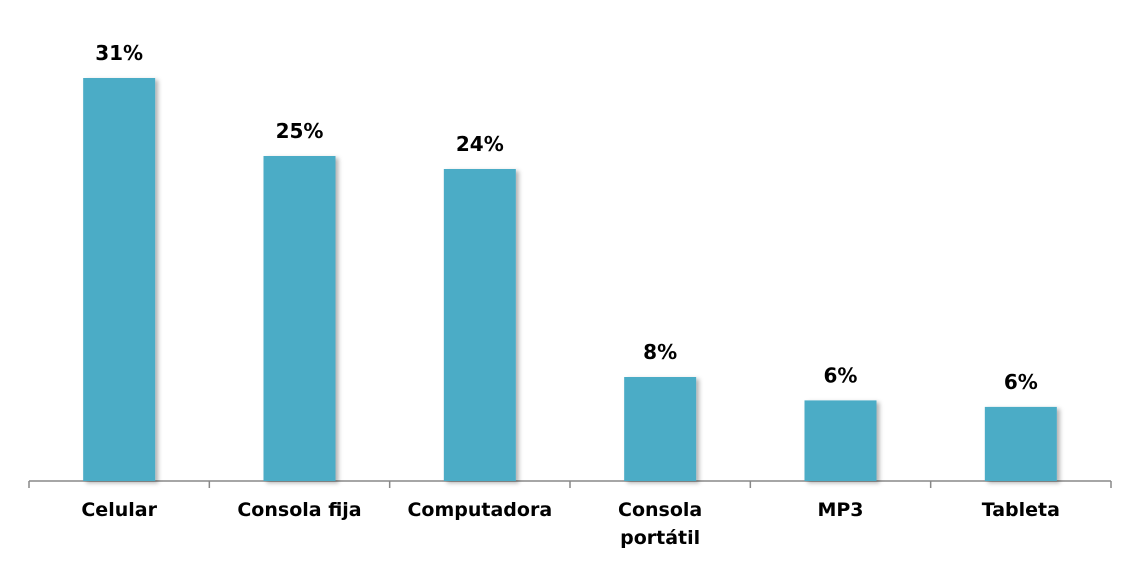  Describe the element at coordinates (1020, 510) in the screenshot. I see `x-tick-label: Tableta` at that location.